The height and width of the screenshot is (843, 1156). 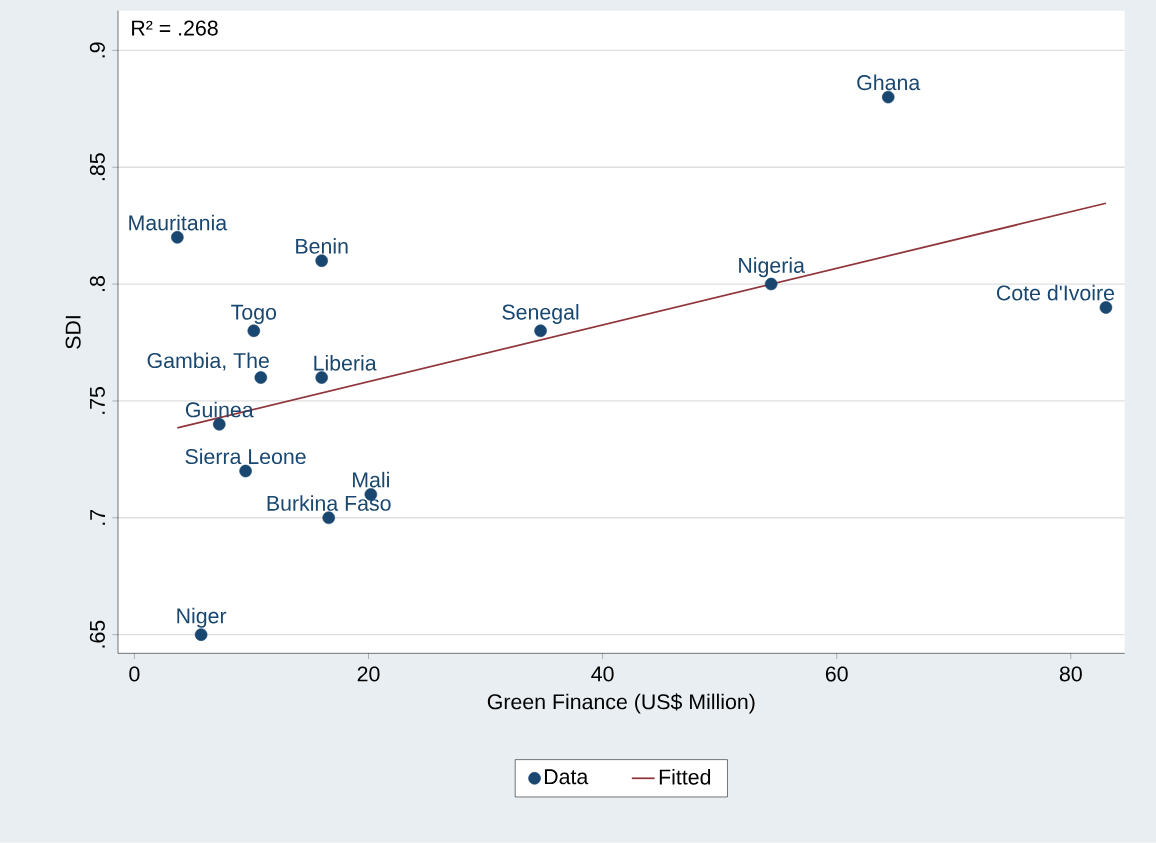 What do you see at coordinates (97, 50) in the screenshot?
I see `y-tick-label: .9` at bounding box center [97, 50].